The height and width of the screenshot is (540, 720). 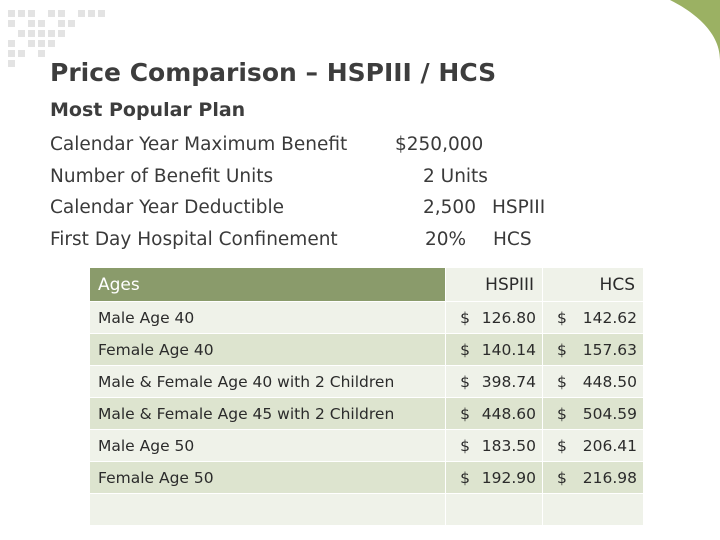 I want to click on hspiii-price-cell: $126.80, so click(x=494, y=317).